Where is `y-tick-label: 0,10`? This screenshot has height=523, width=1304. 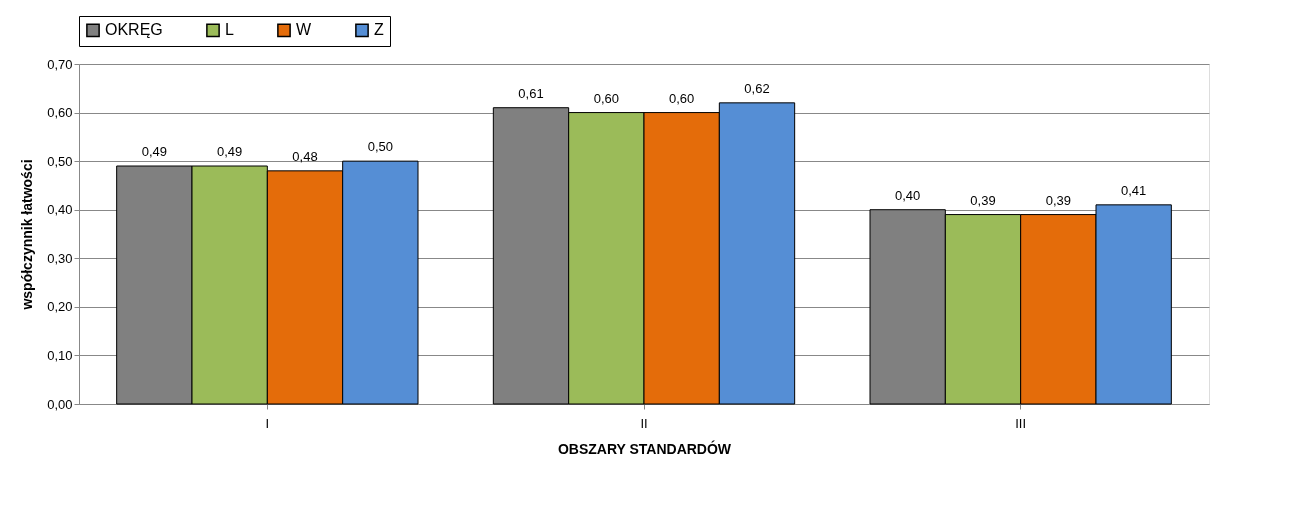 y-tick-label: 0,10 is located at coordinates (60, 355).